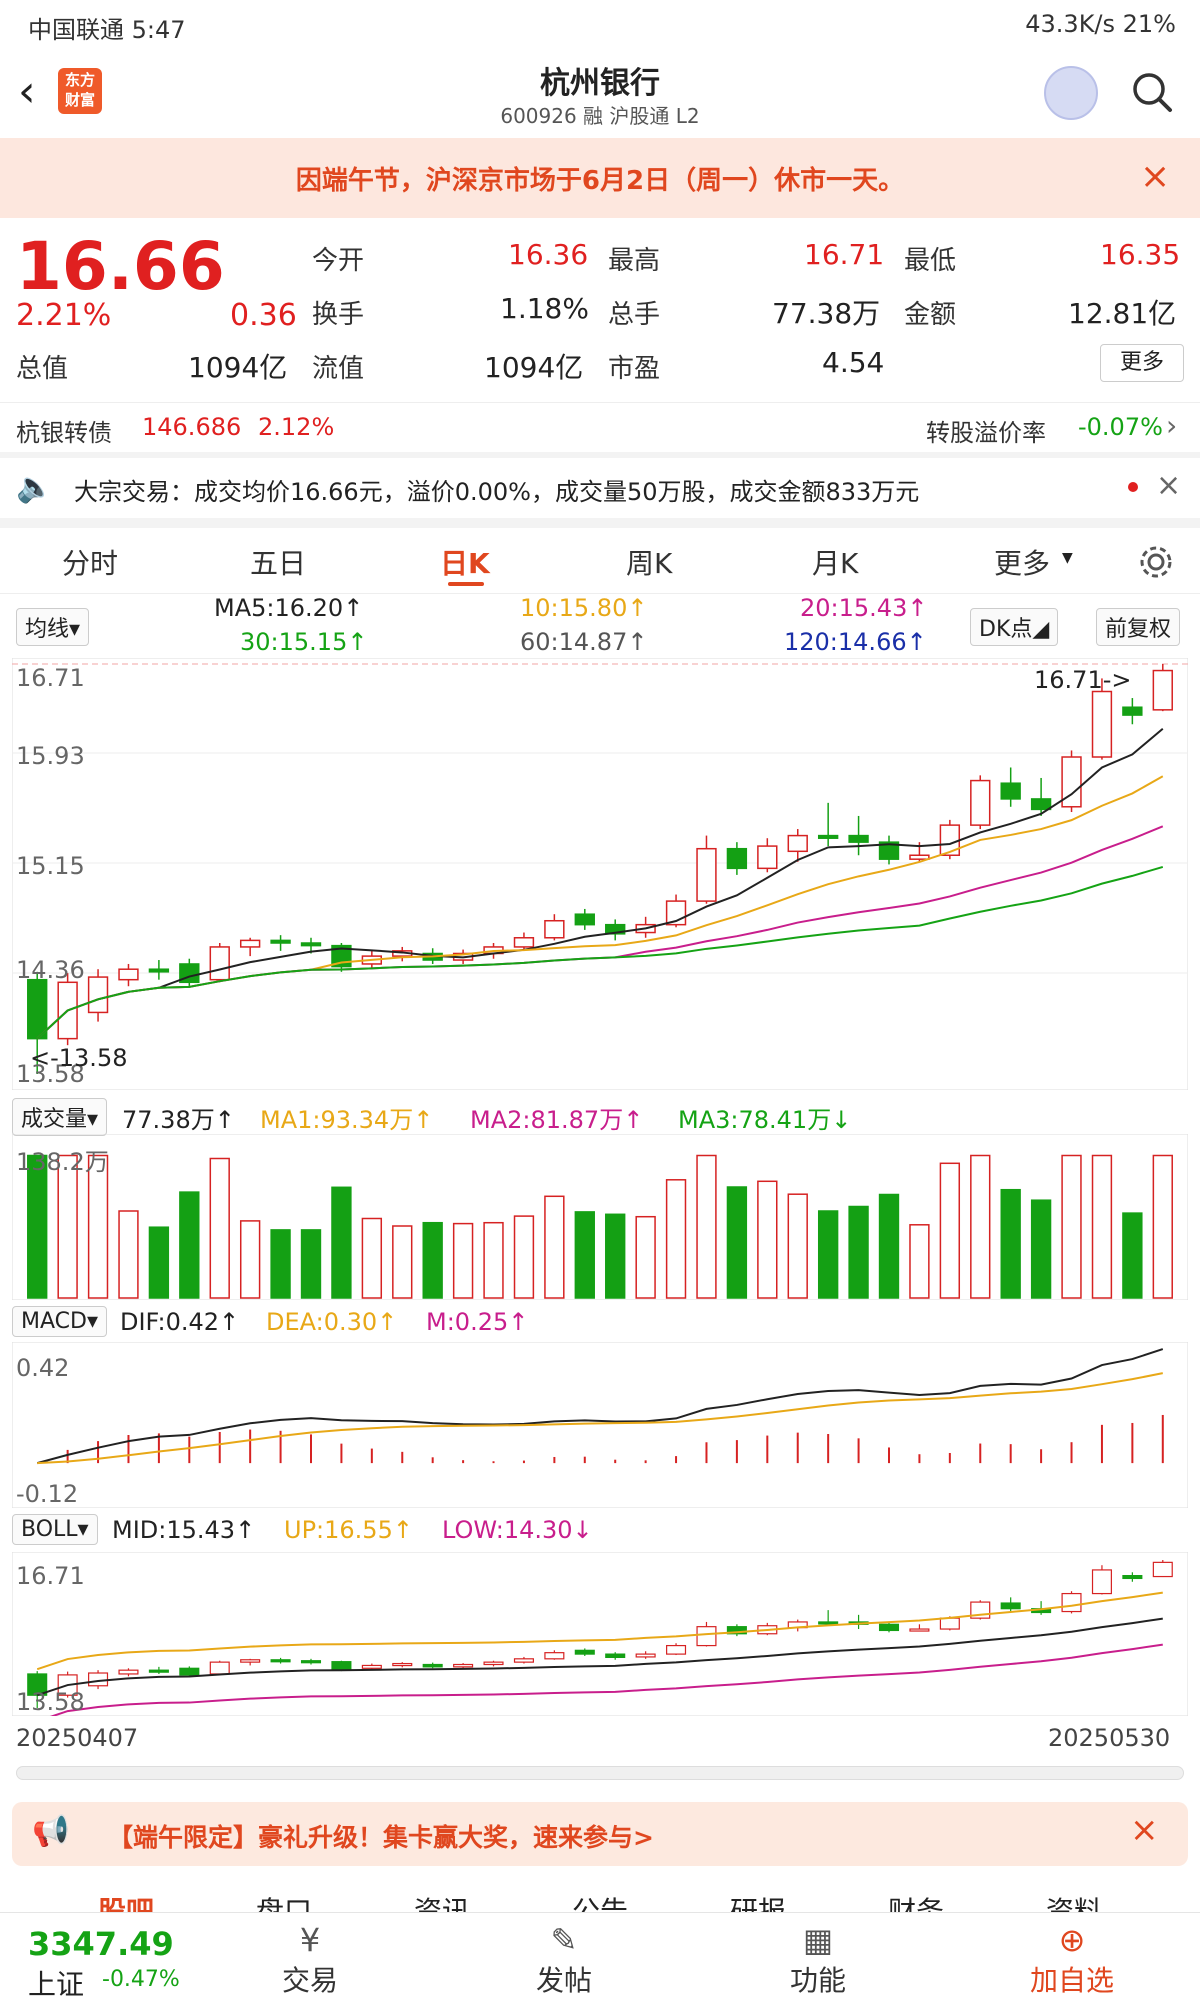 Image resolution: width=1200 pixels, height=2000 pixels. Describe the element at coordinates (78, 1058) in the screenshot. I see `low-marker: <-13.58` at that location.